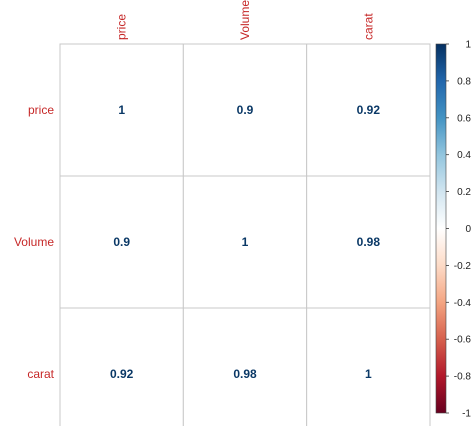  I want to click on color-legend-tick-label: 0, so click(468, 229).